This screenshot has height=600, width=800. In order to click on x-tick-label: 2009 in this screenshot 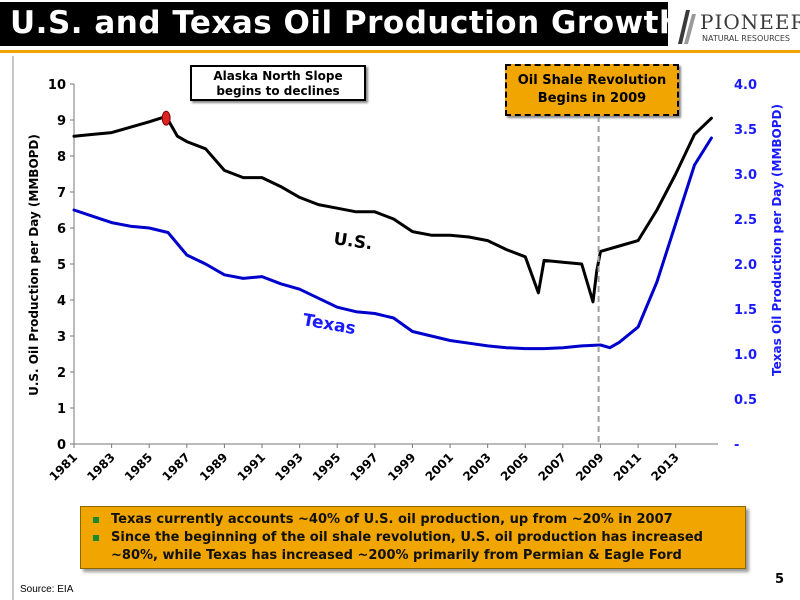, I will do `click(590, 467)`.